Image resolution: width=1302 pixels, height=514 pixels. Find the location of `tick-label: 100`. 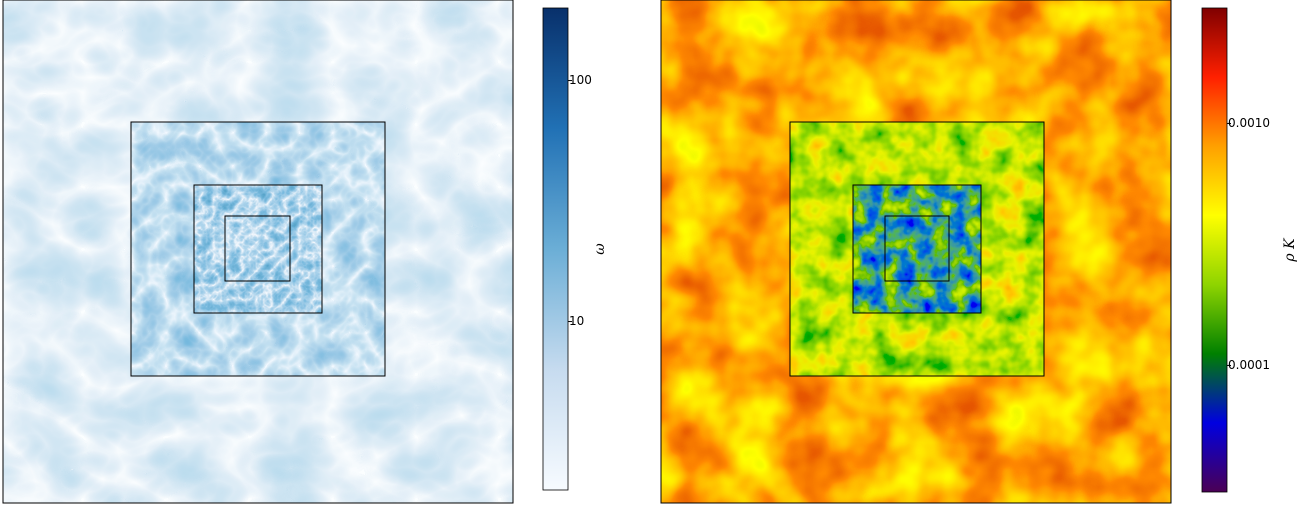

tick-label: 100 is located at coordinates (580, 80).